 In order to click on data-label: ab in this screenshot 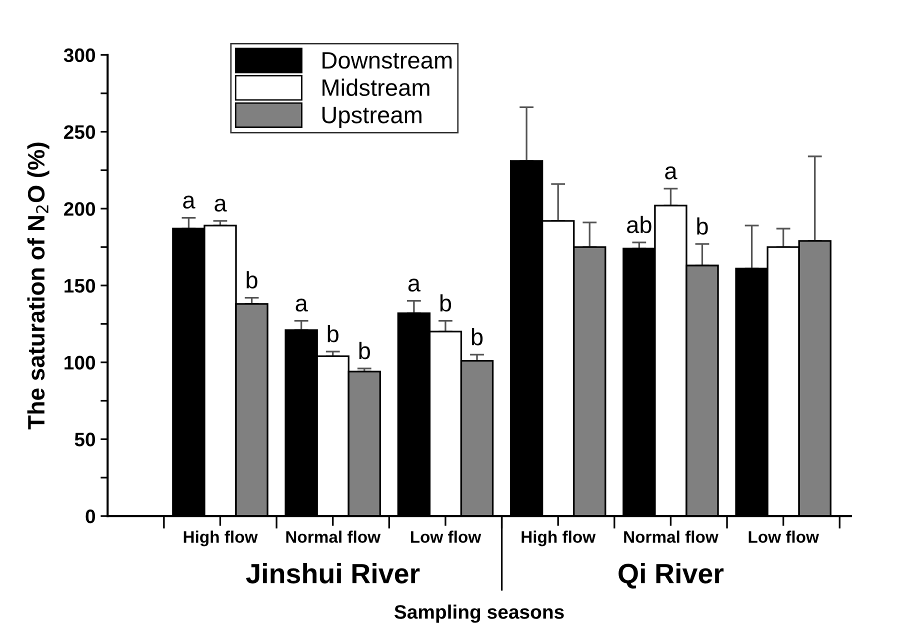, I will do `click(639, 225)`.